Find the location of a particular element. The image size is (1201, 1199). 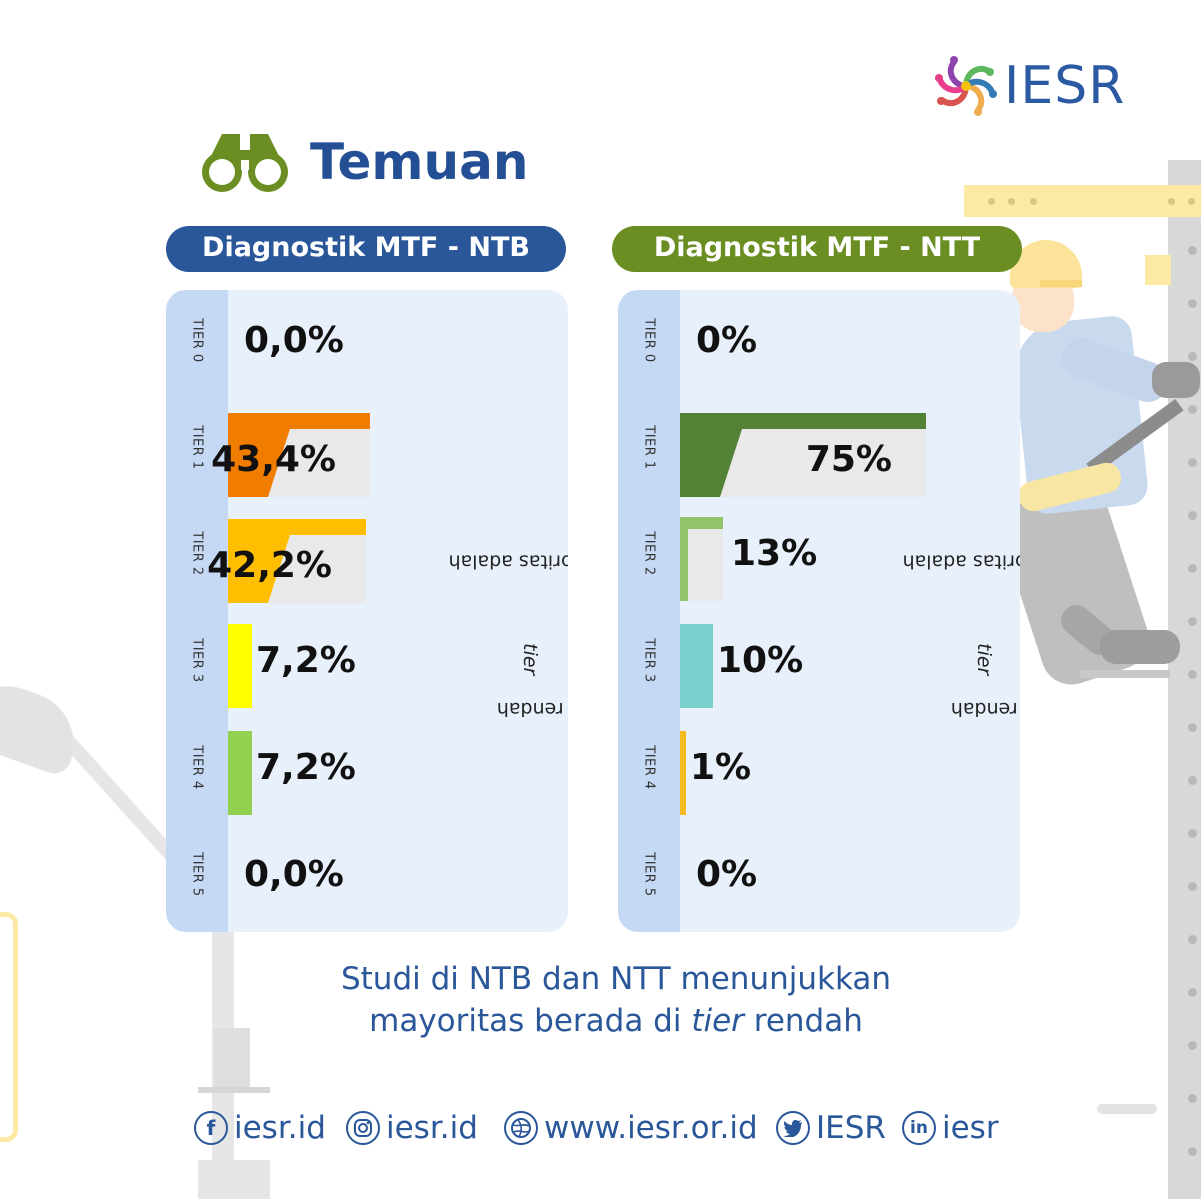

logo-text: IESR is located at coordinates (1065, 86).